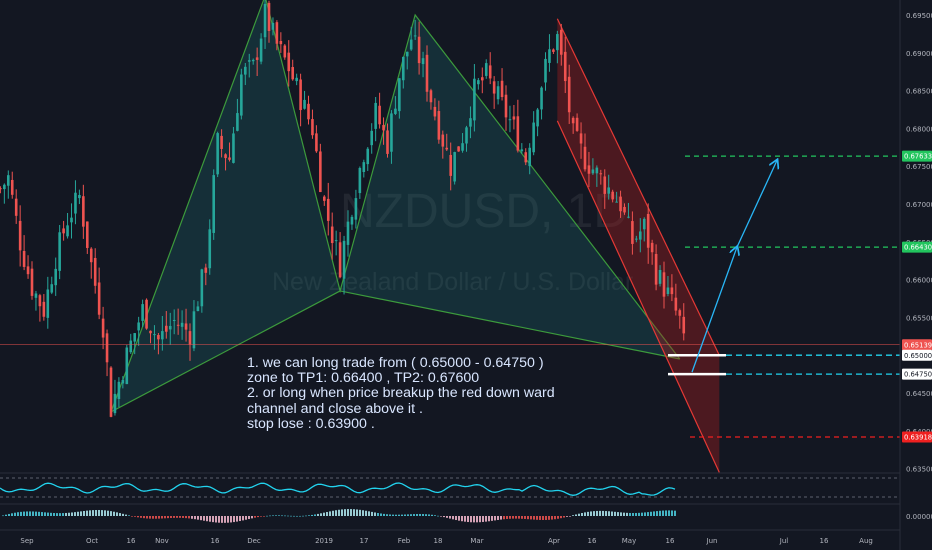 The height and width of the screenshot is (550, 932). Describe the element at coordinates (918, 375) in the screenshot. I see `price-badge-label: 0.64750` at that location.